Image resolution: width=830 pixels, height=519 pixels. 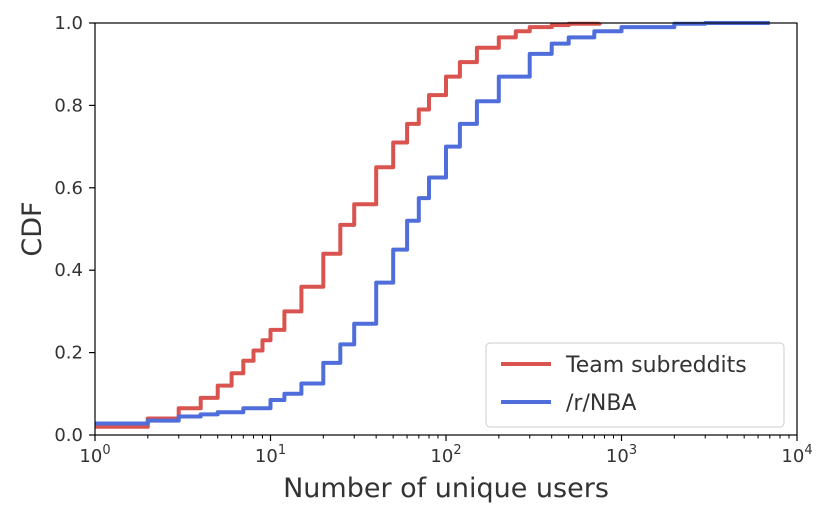 What do you see at coordinates (601, 403) in the screenshot?
I see `legend-label-r-nba: /r/NBA` at bounding box center [601, 403].